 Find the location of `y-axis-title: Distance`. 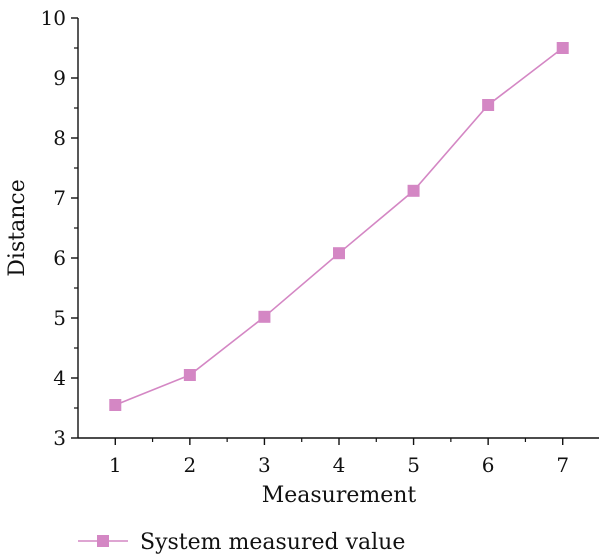

y-axis-title: Distance is located at coordinates (17, 227).